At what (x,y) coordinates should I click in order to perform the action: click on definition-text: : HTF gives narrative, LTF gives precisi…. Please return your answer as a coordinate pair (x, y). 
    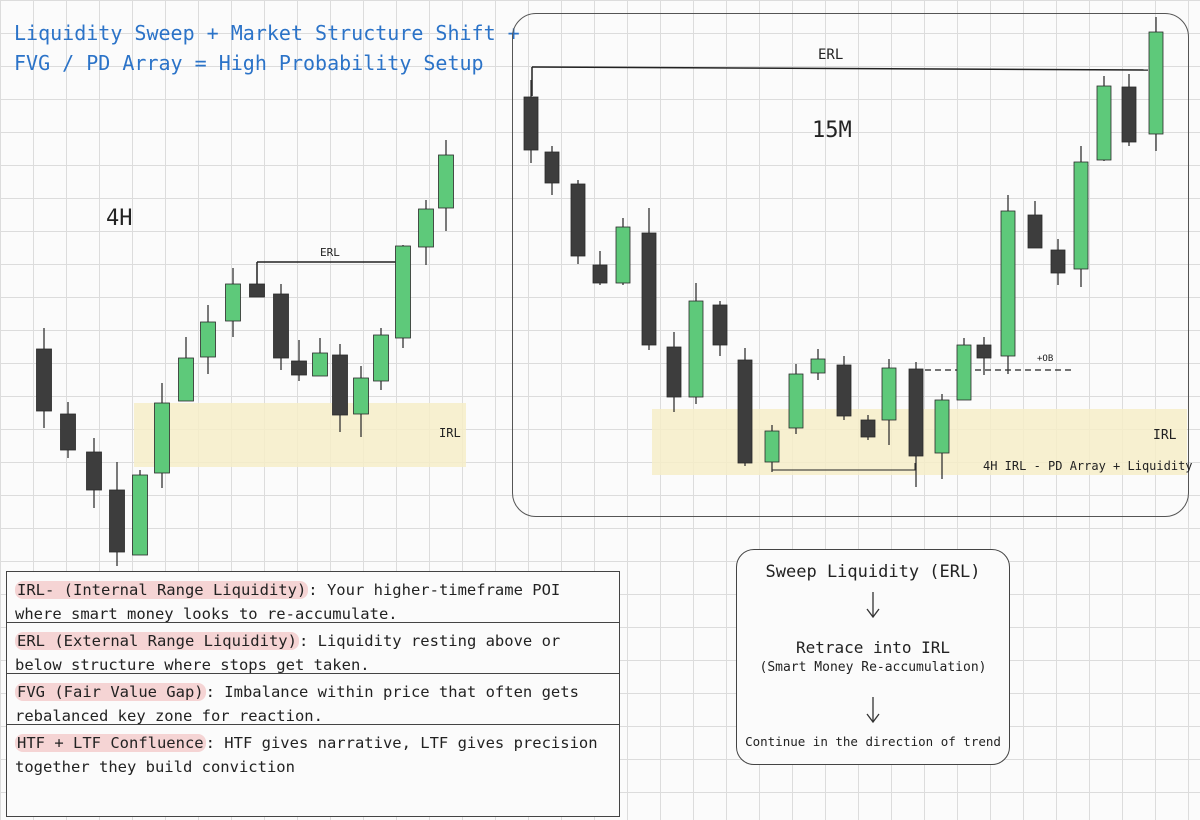
    Looking at the image, I should click on (306, 755).